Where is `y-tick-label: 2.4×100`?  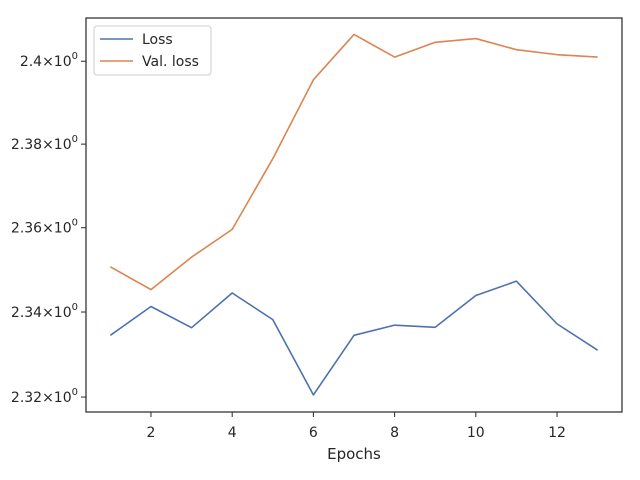 y-tick-label: 2.4×100 is located at coordinates (49, 60).